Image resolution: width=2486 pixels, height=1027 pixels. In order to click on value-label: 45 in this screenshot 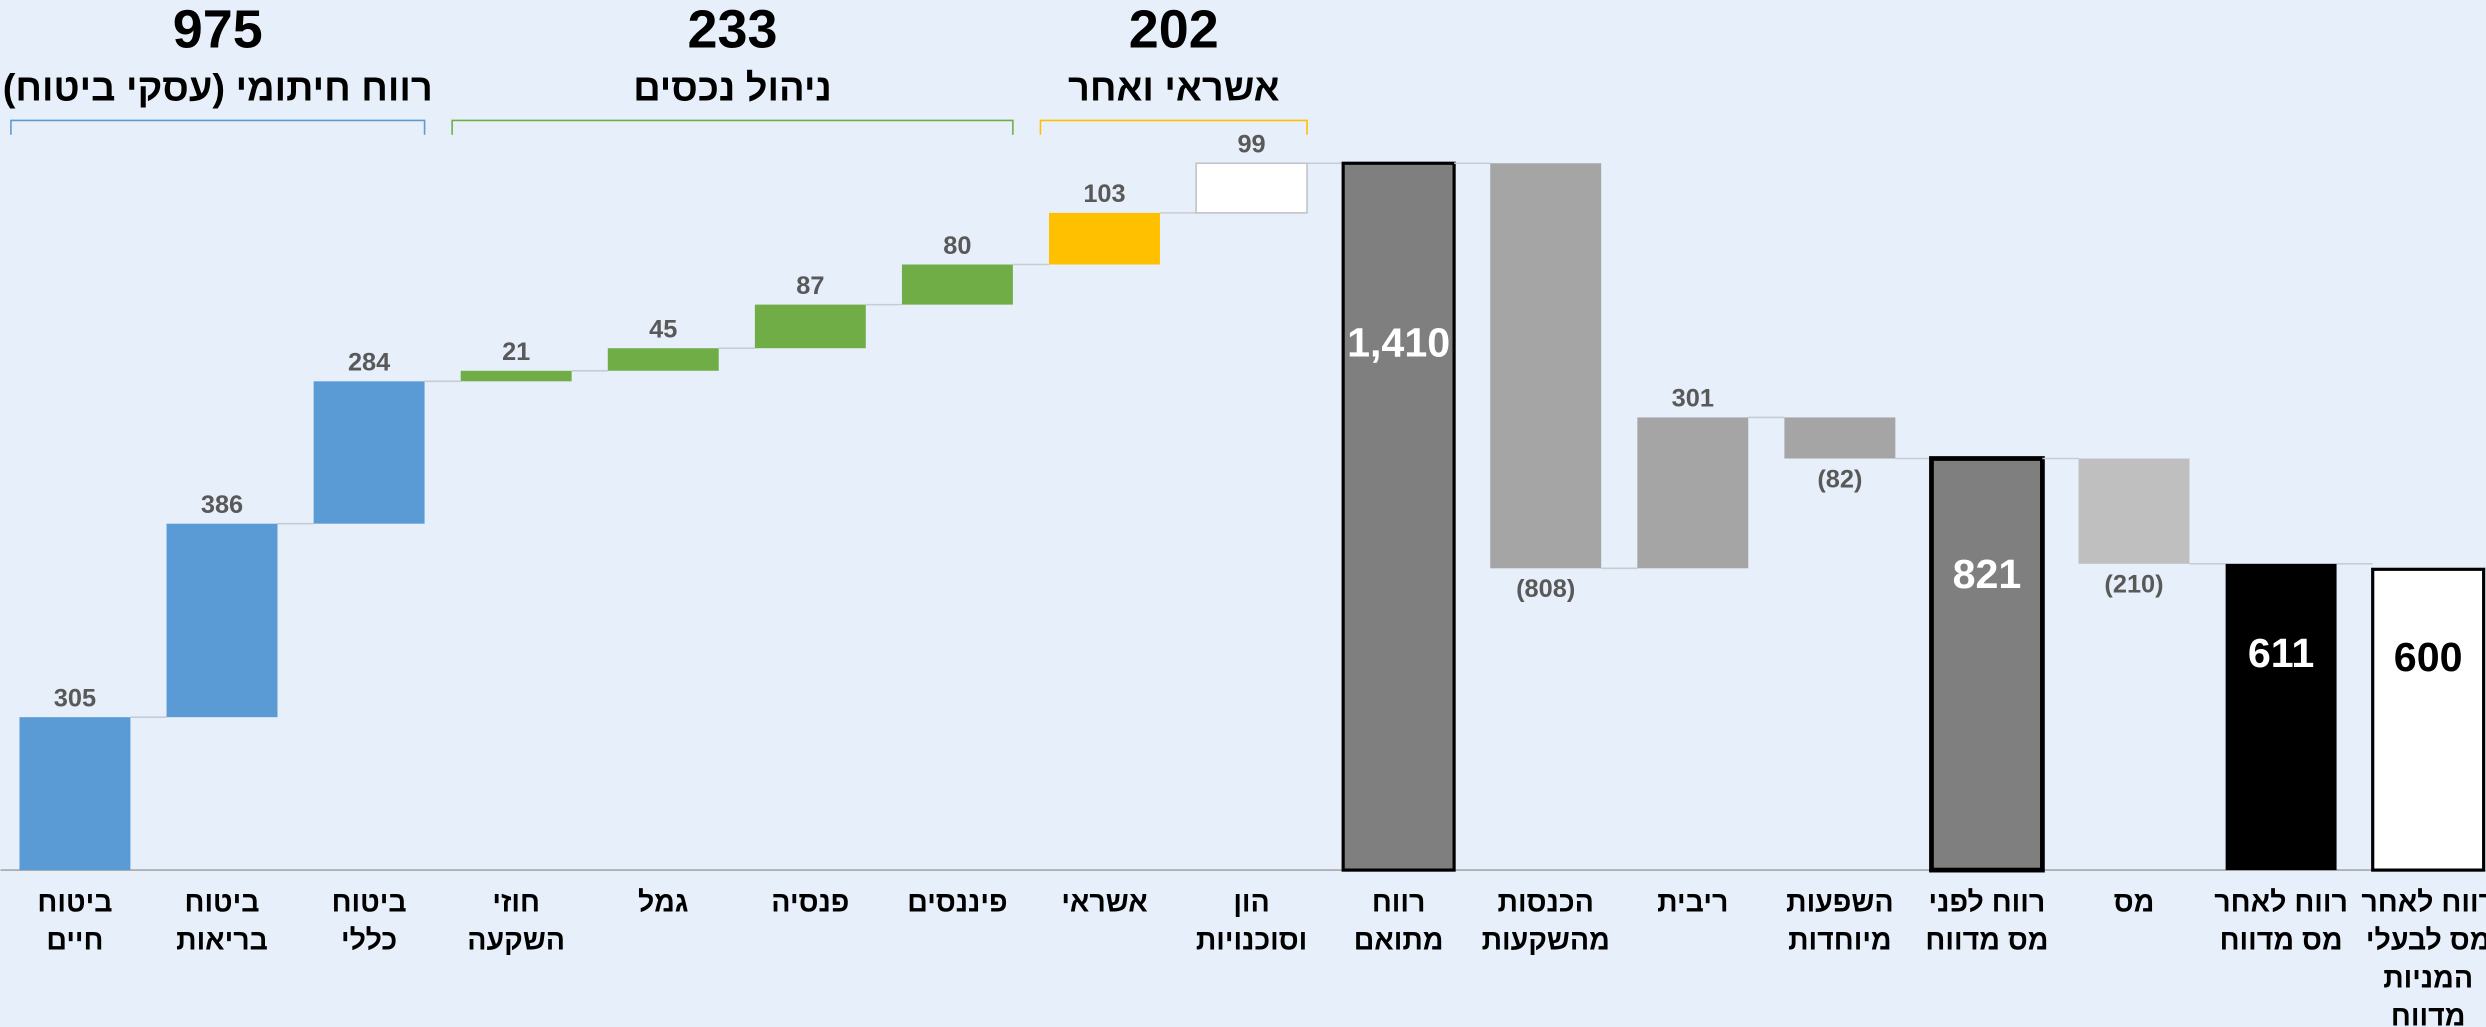, I will do `click(663, 329)`.